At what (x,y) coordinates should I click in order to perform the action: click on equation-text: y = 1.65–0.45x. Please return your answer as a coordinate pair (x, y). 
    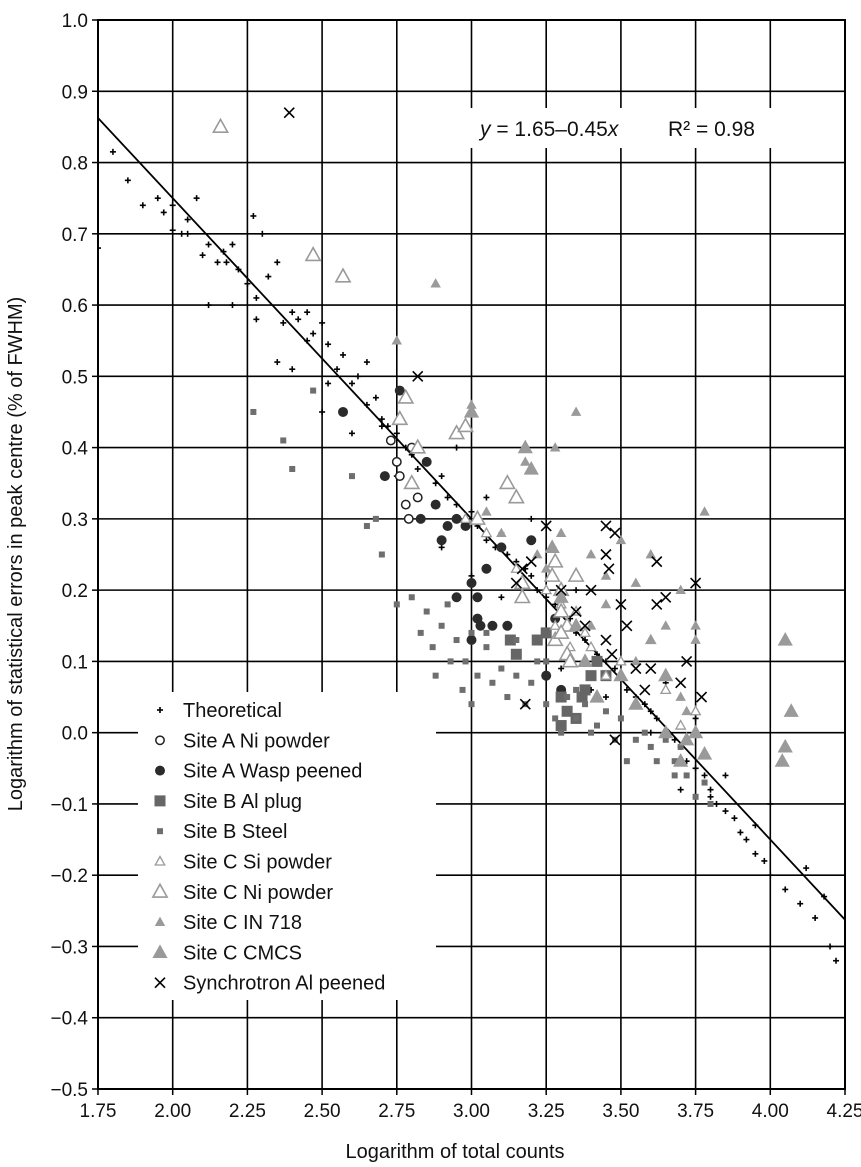
    Looking at the image, I should click on (549, 129).